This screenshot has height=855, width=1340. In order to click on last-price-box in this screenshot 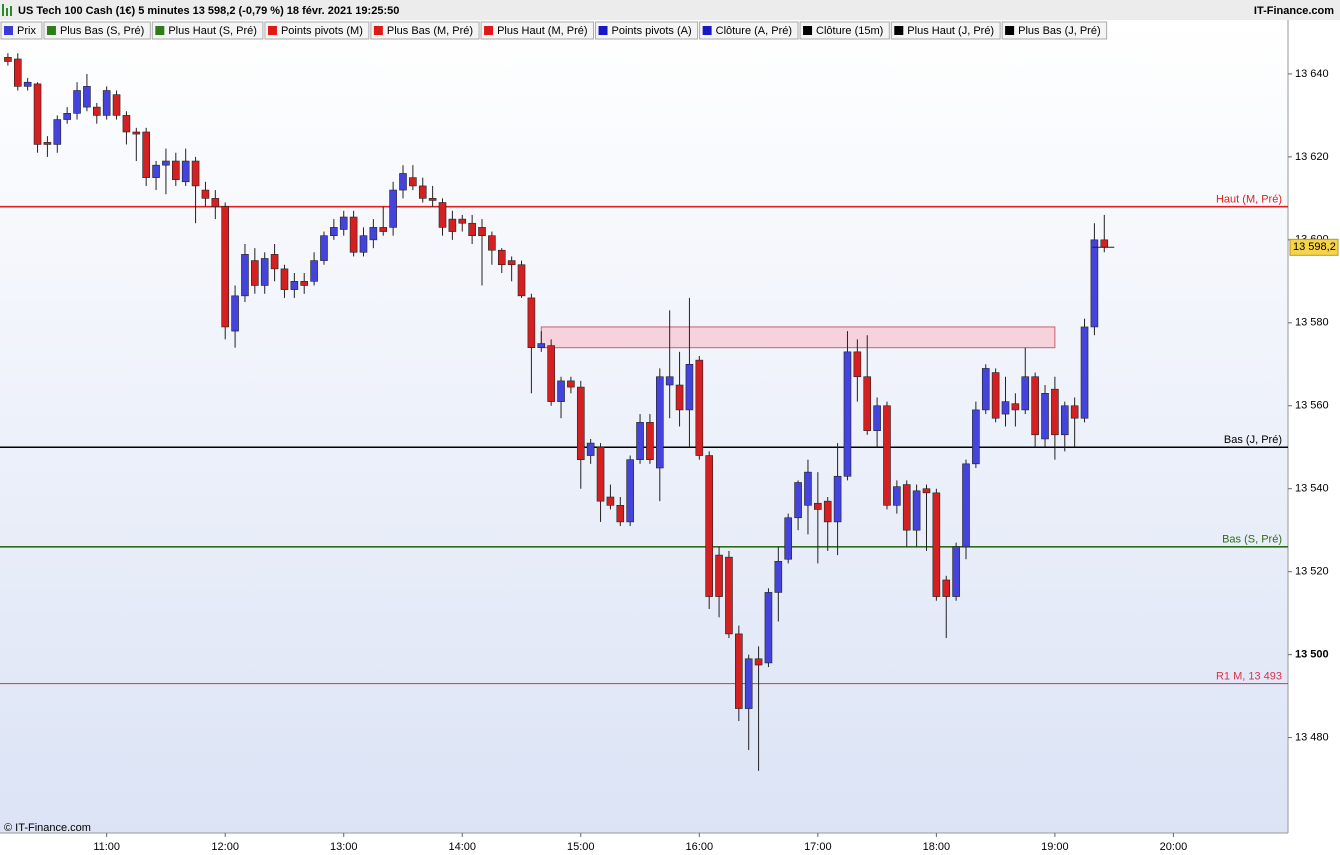, I will do `click(1314, 247)`.